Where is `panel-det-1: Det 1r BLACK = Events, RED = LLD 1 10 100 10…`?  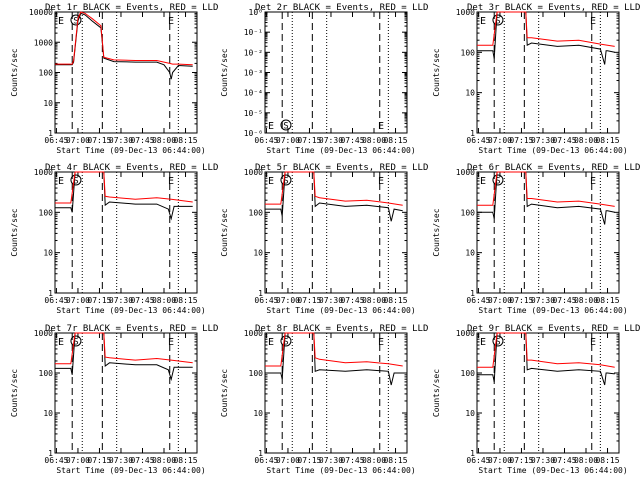
panel-det-1: Det 1r BLACK = Events, RED = LLD 1 10 100 10… is located at coordinates (114, 79).